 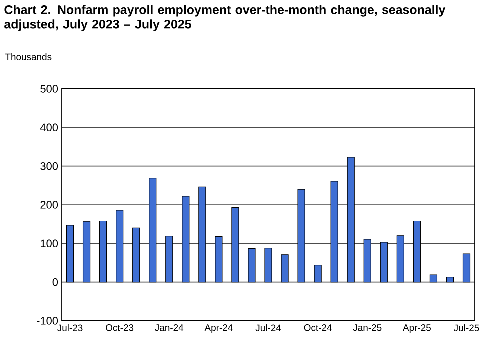 I want to click on y-tick-label: -100, so click(x=47, y=321).